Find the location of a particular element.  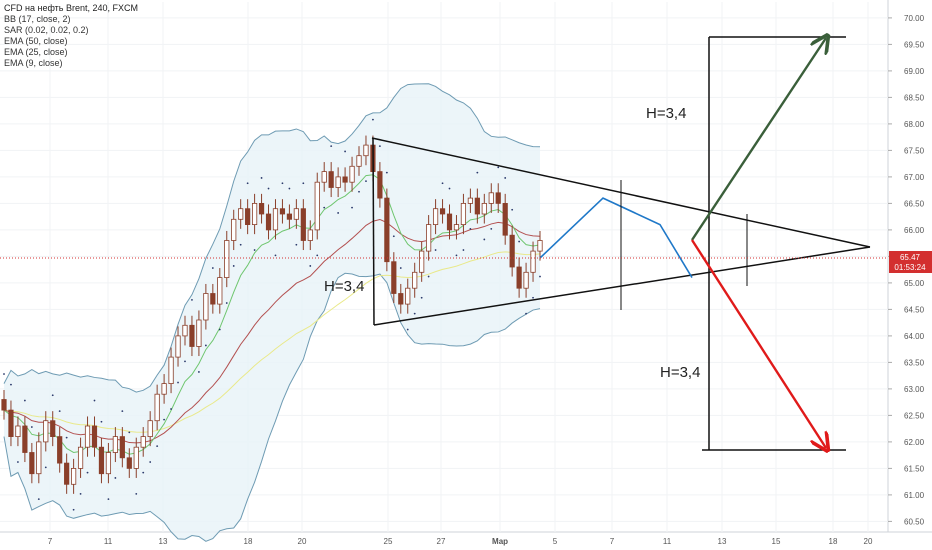

x-tick-label: 15 is located at coordinates (776, 541).